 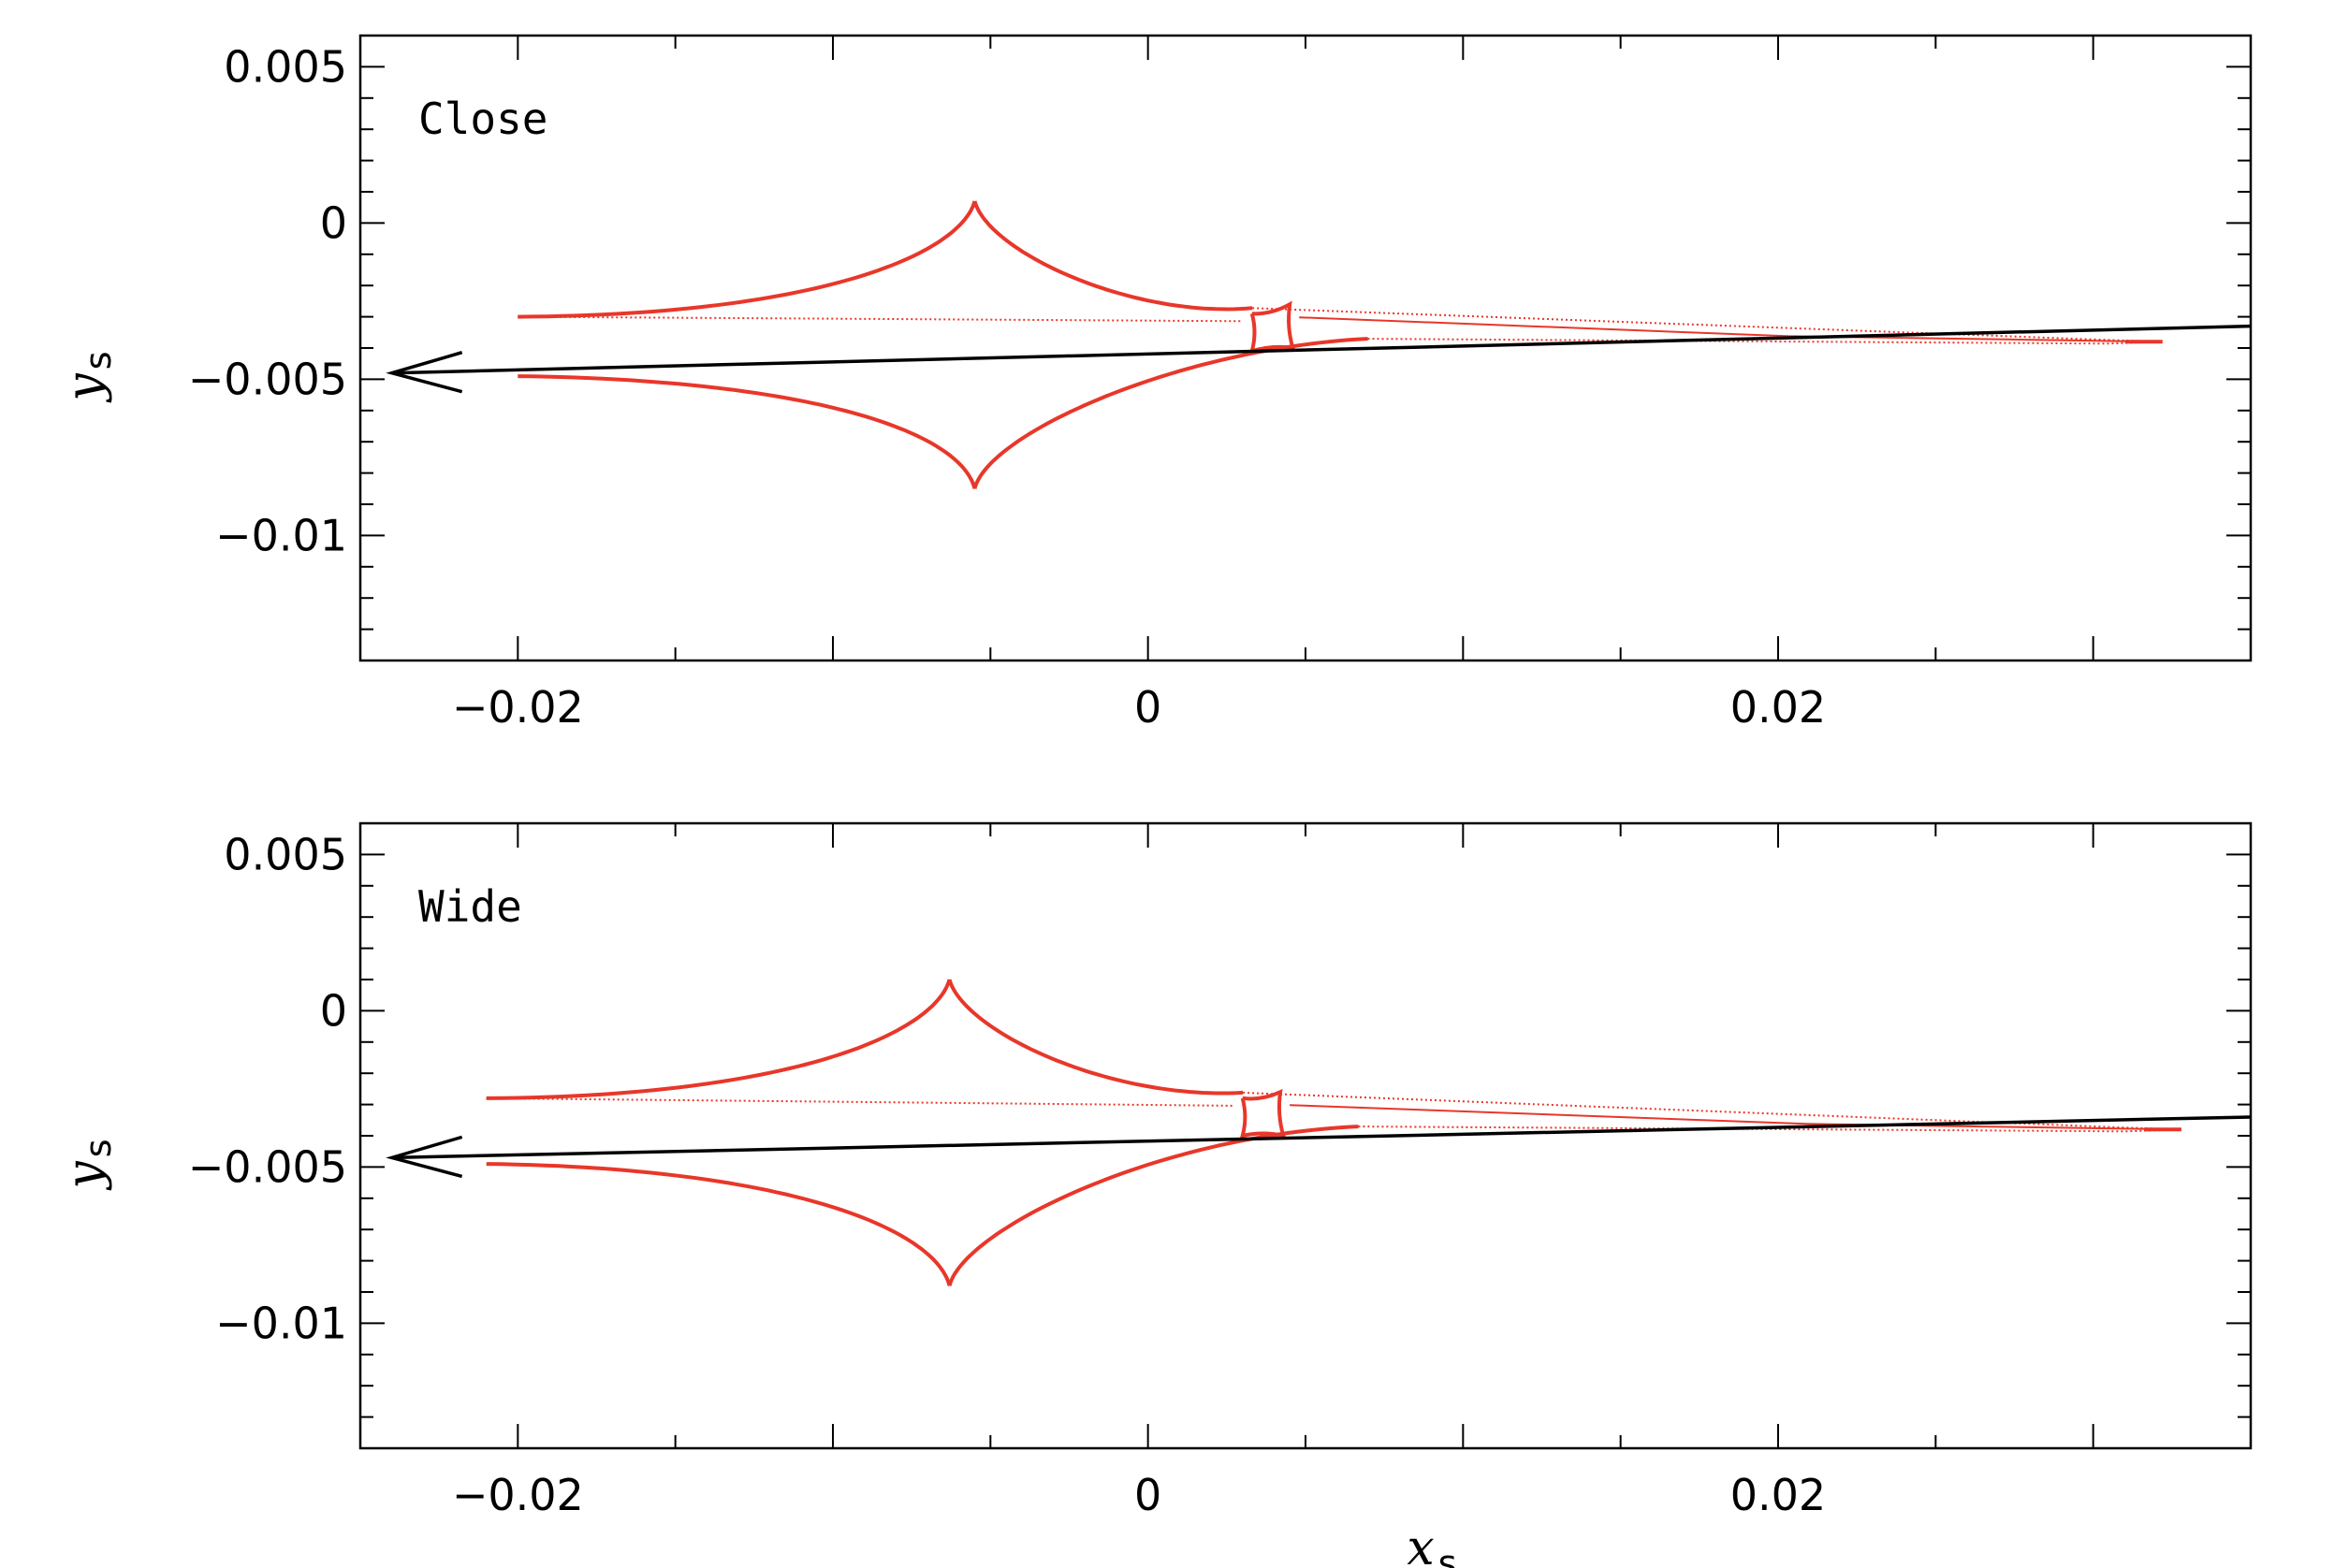 I want to click on panel-label: Wide, so click(x=470, y=907).